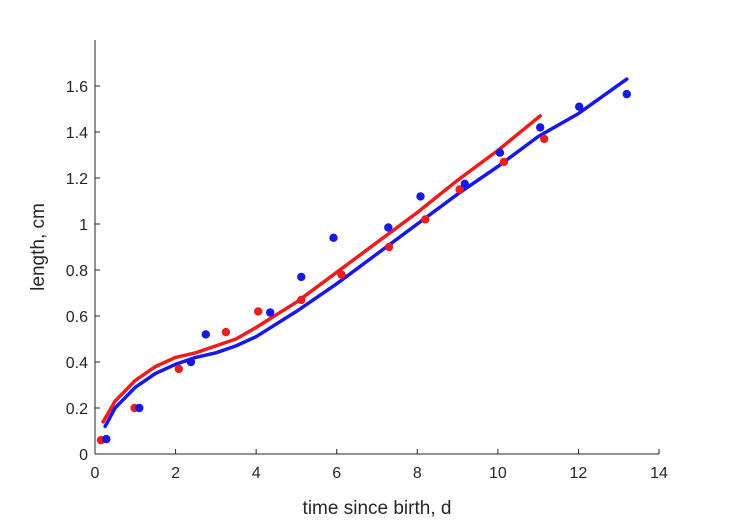 Image resolution: width=729 pixels, height=526 pixels. Describe the element at coordinates (77, 363) in the screenshot. I see `y-tick-label: 0.4` at that location.